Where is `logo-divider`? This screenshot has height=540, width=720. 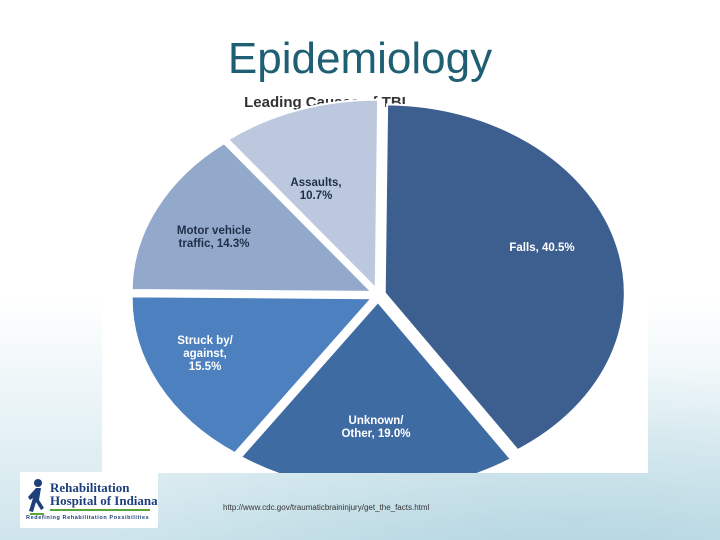
logo-divider is located at coordinates (100, 510).